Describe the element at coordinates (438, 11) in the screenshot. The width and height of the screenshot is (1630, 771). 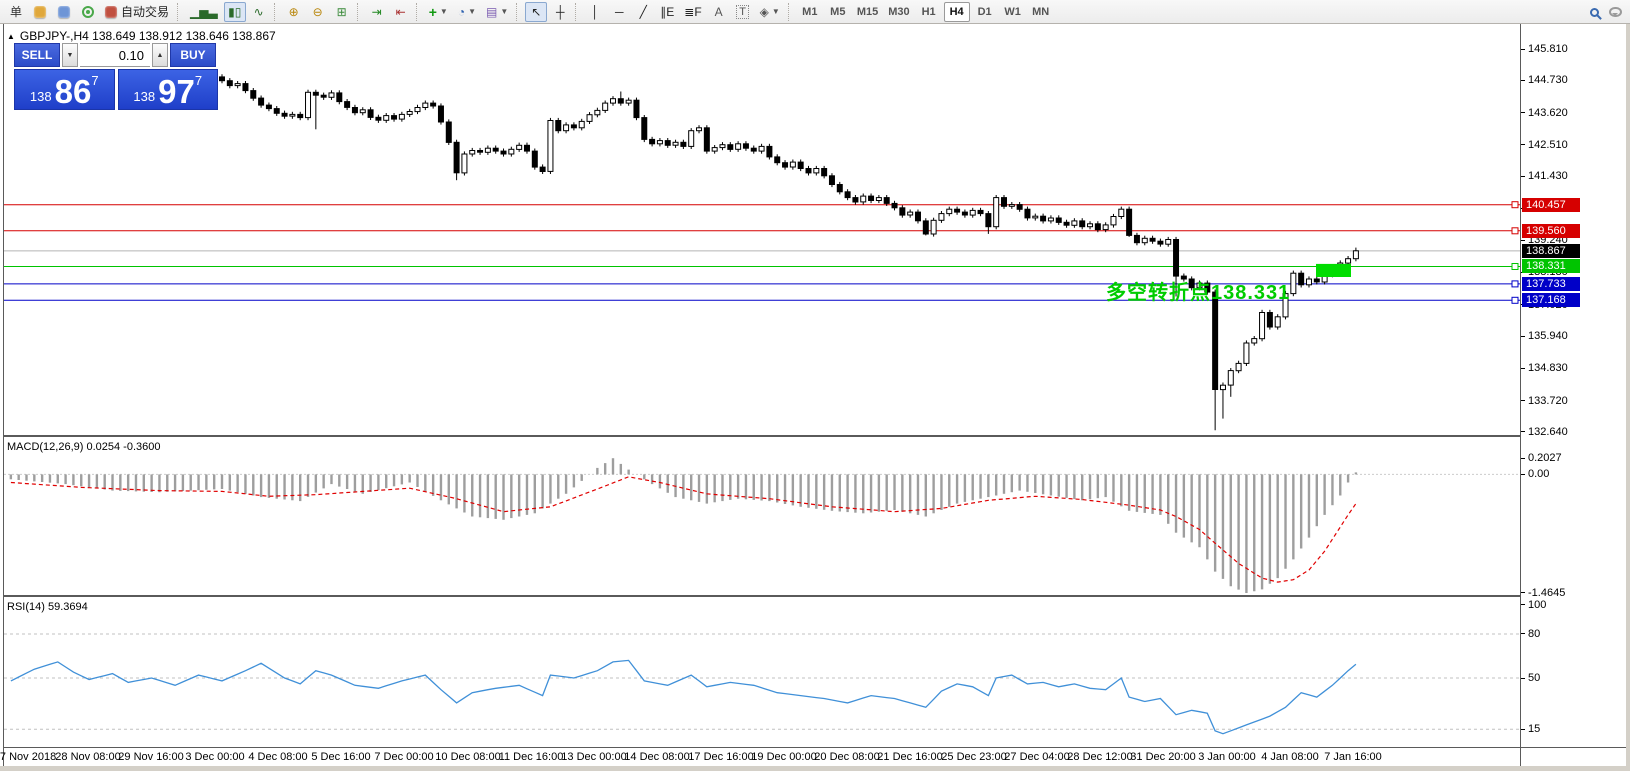
I see `add-indicator-button: + ▼` at that location.